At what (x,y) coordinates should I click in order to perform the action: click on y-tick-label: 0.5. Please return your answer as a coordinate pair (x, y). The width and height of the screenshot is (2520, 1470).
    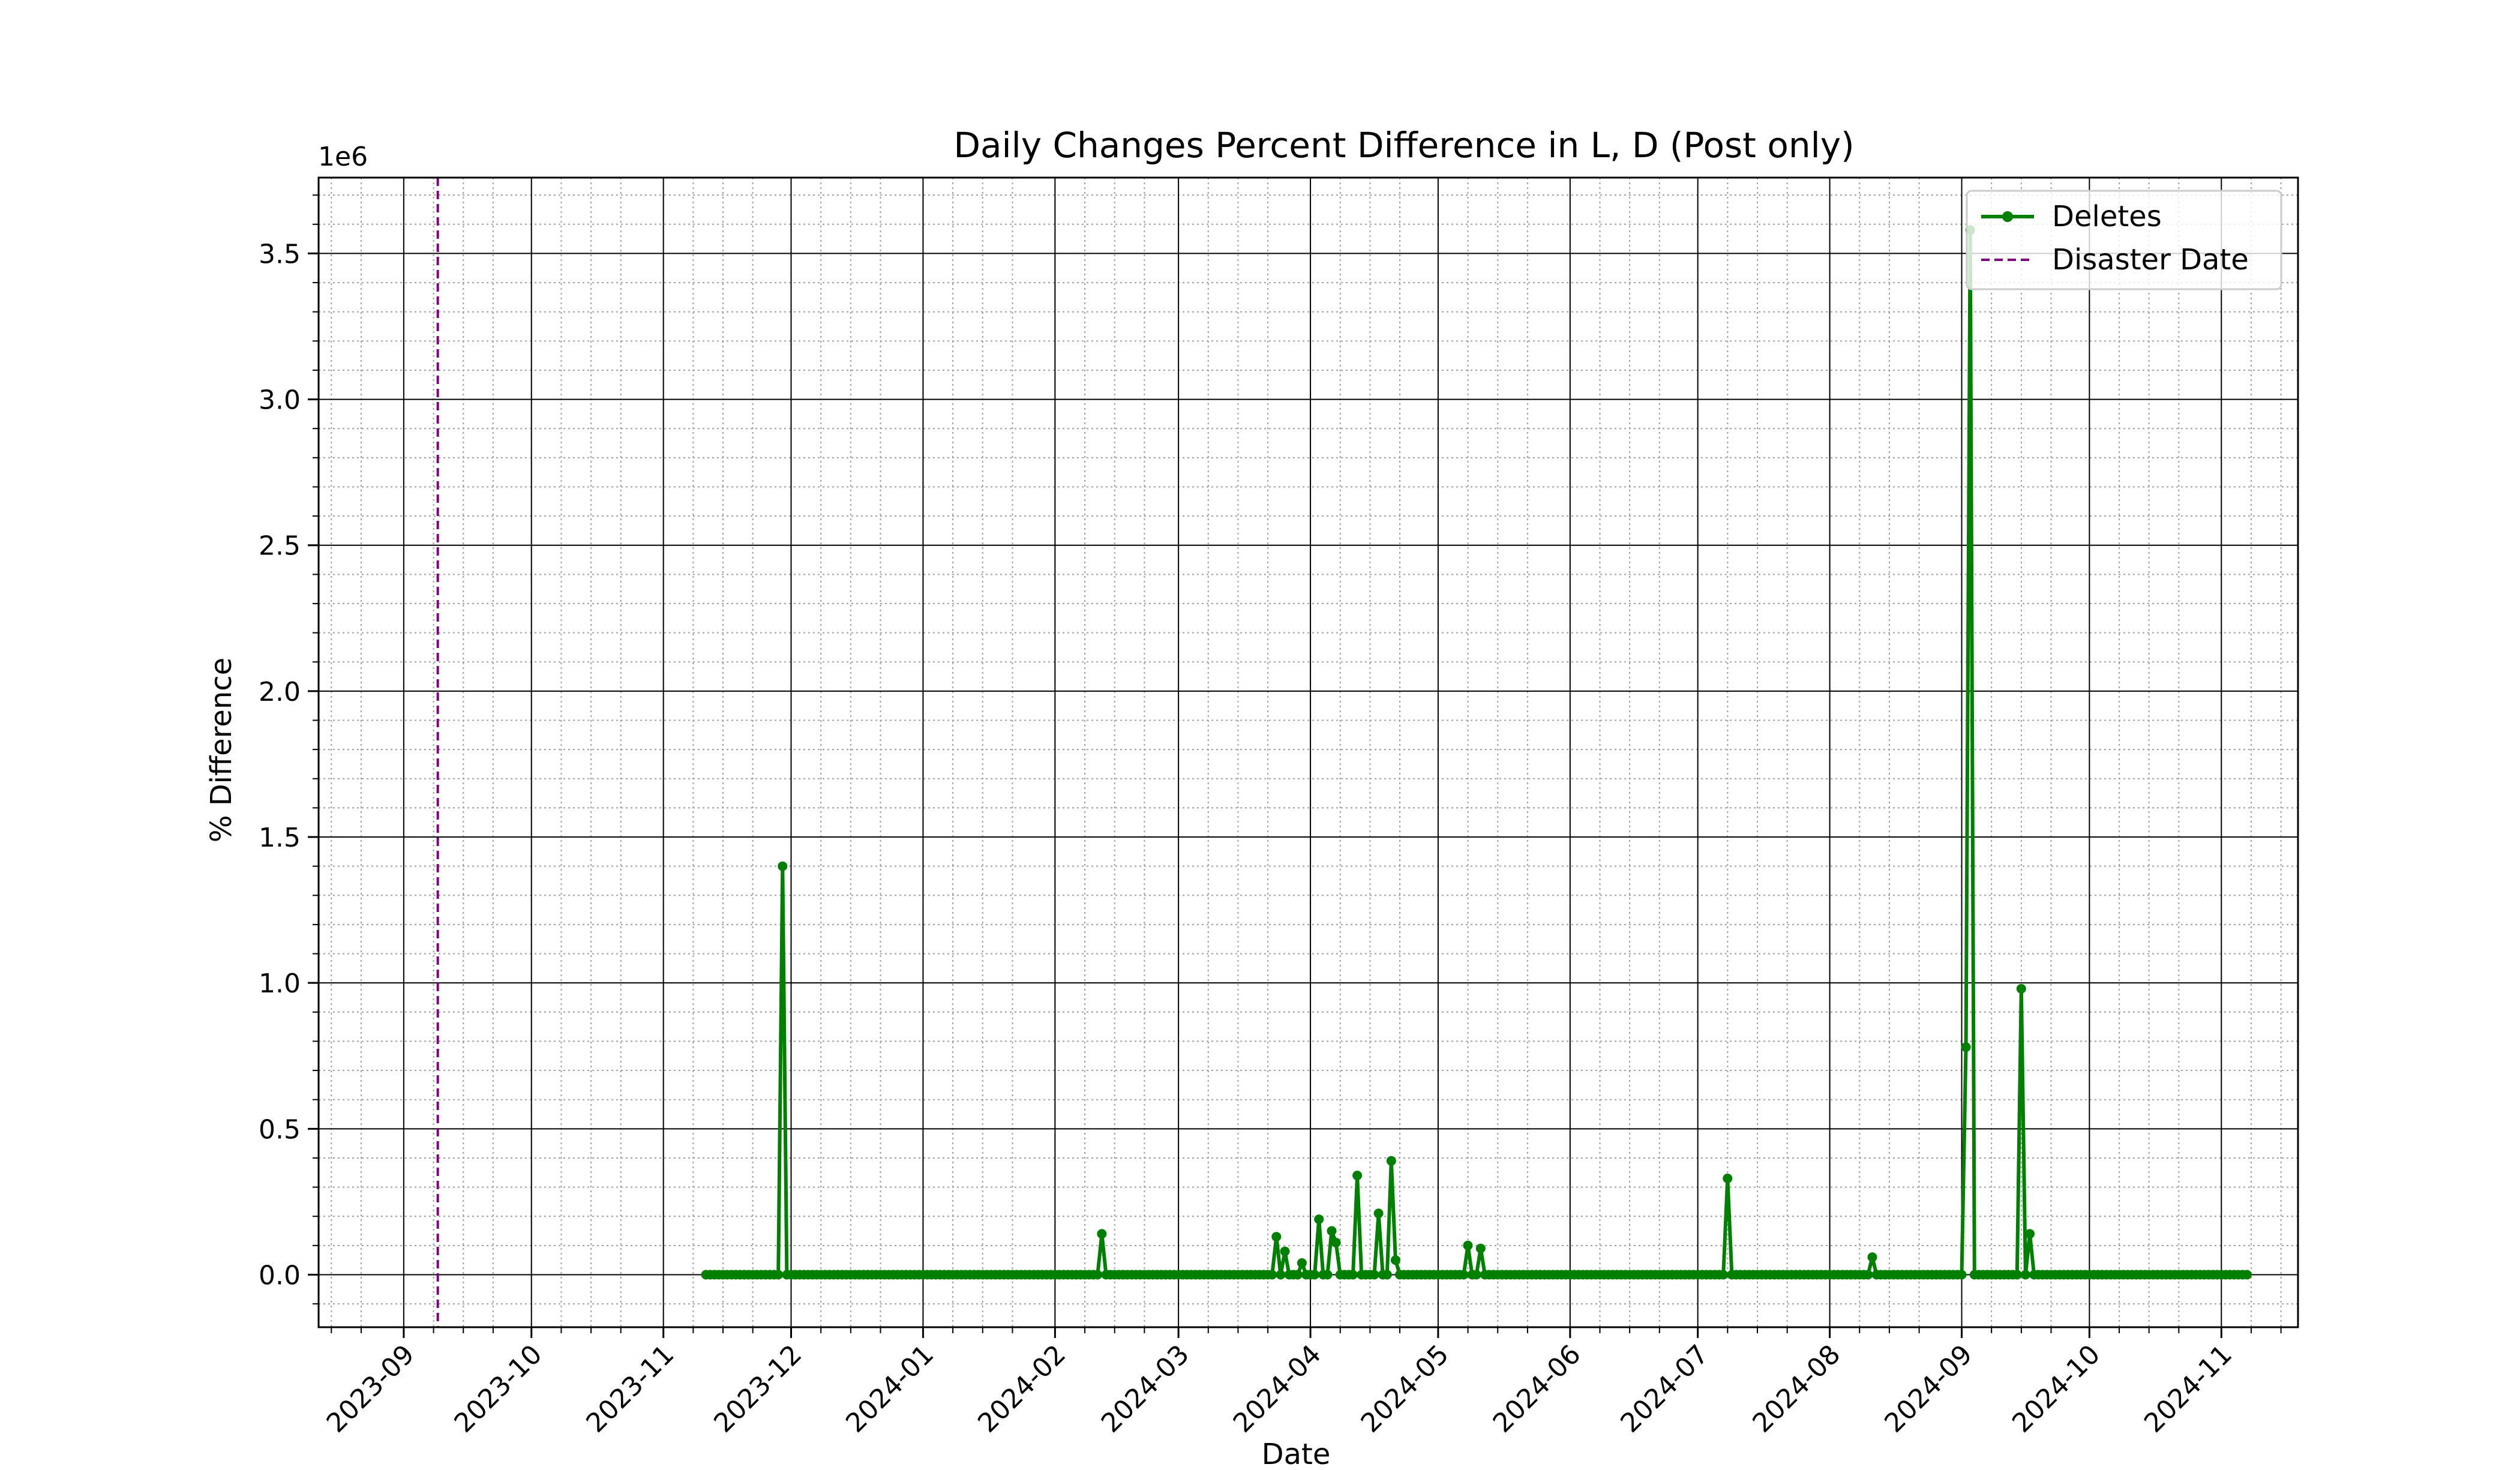
    Looking at the image, I should click on (280, 1129).